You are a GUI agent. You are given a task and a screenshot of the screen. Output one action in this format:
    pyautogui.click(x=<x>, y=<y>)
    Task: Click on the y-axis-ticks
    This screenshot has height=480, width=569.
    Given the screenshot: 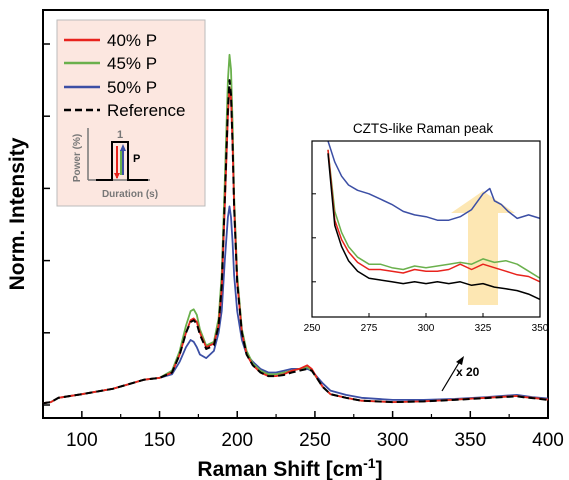 What is the action you would take?
    pyautogui.click(x=46, y=224)
    